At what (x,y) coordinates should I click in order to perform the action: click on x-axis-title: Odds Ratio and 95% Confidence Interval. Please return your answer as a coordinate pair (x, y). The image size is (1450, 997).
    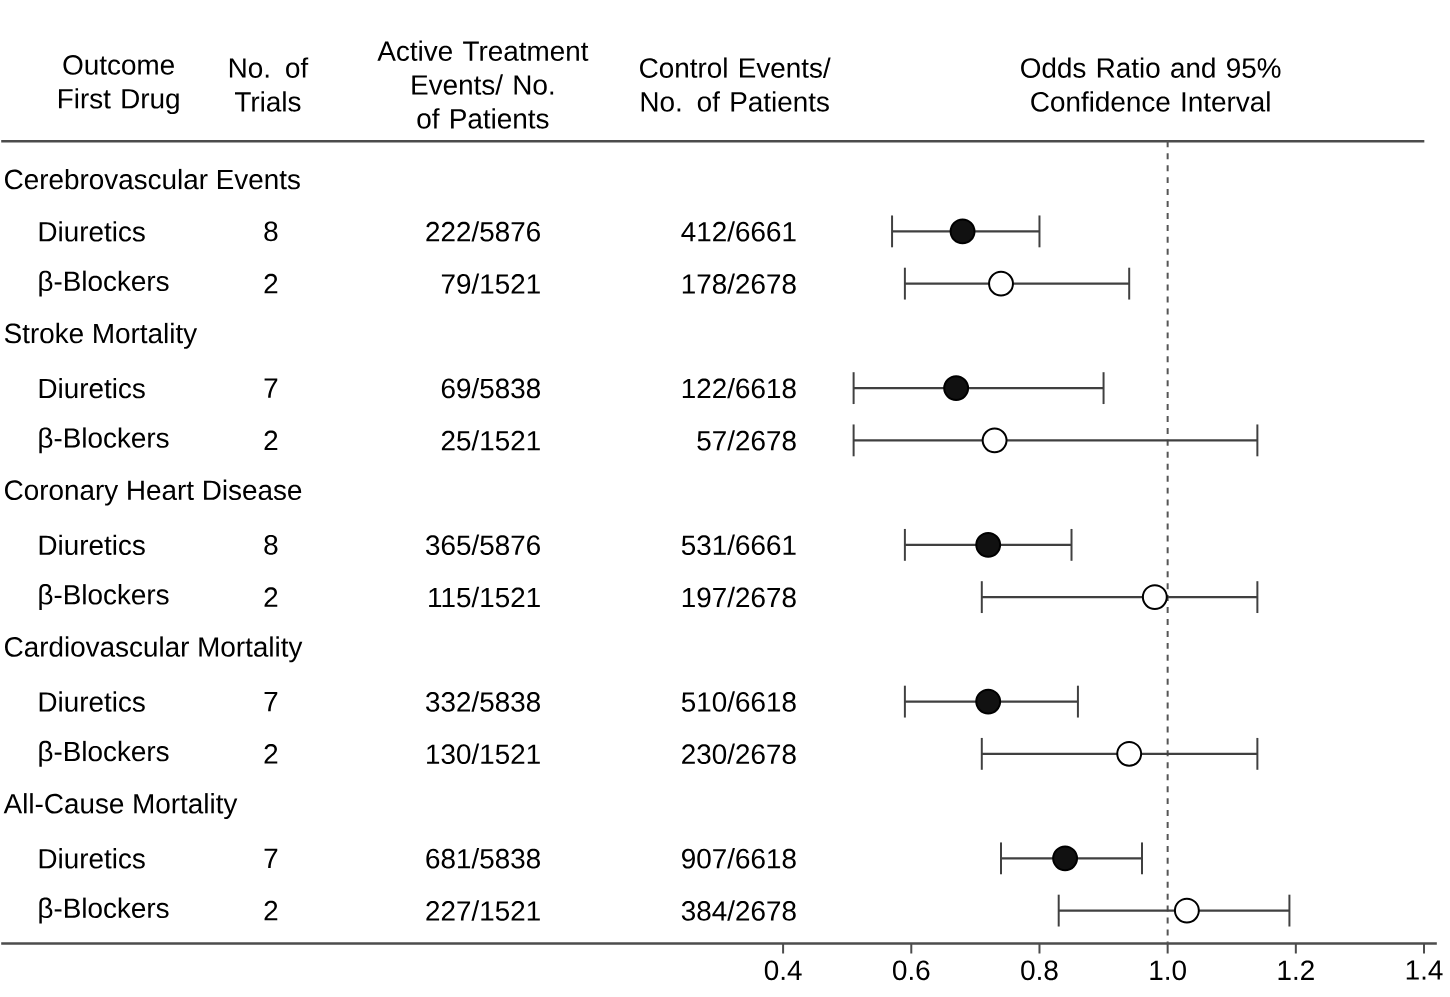
    Looking at the image, I should click on (1151, 84).